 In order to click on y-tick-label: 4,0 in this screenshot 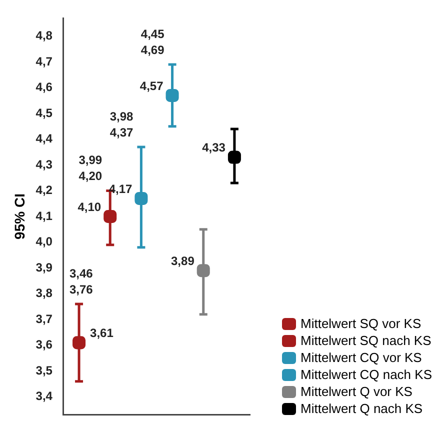, I will do `click(44, 241)`.